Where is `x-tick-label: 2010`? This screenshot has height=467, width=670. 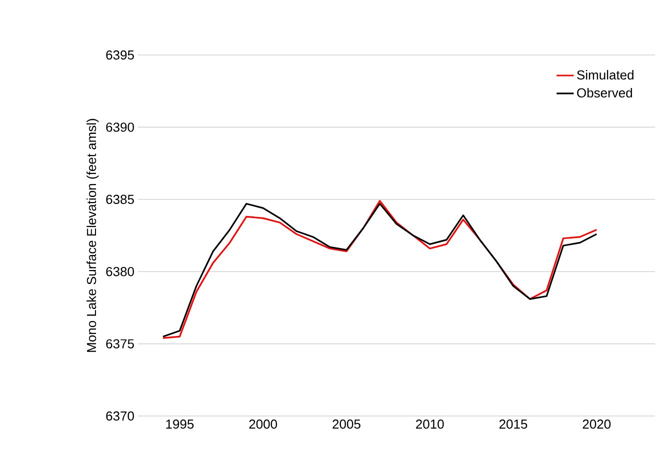
x-tick-label: 2010 is located at coordinates (430, 424).